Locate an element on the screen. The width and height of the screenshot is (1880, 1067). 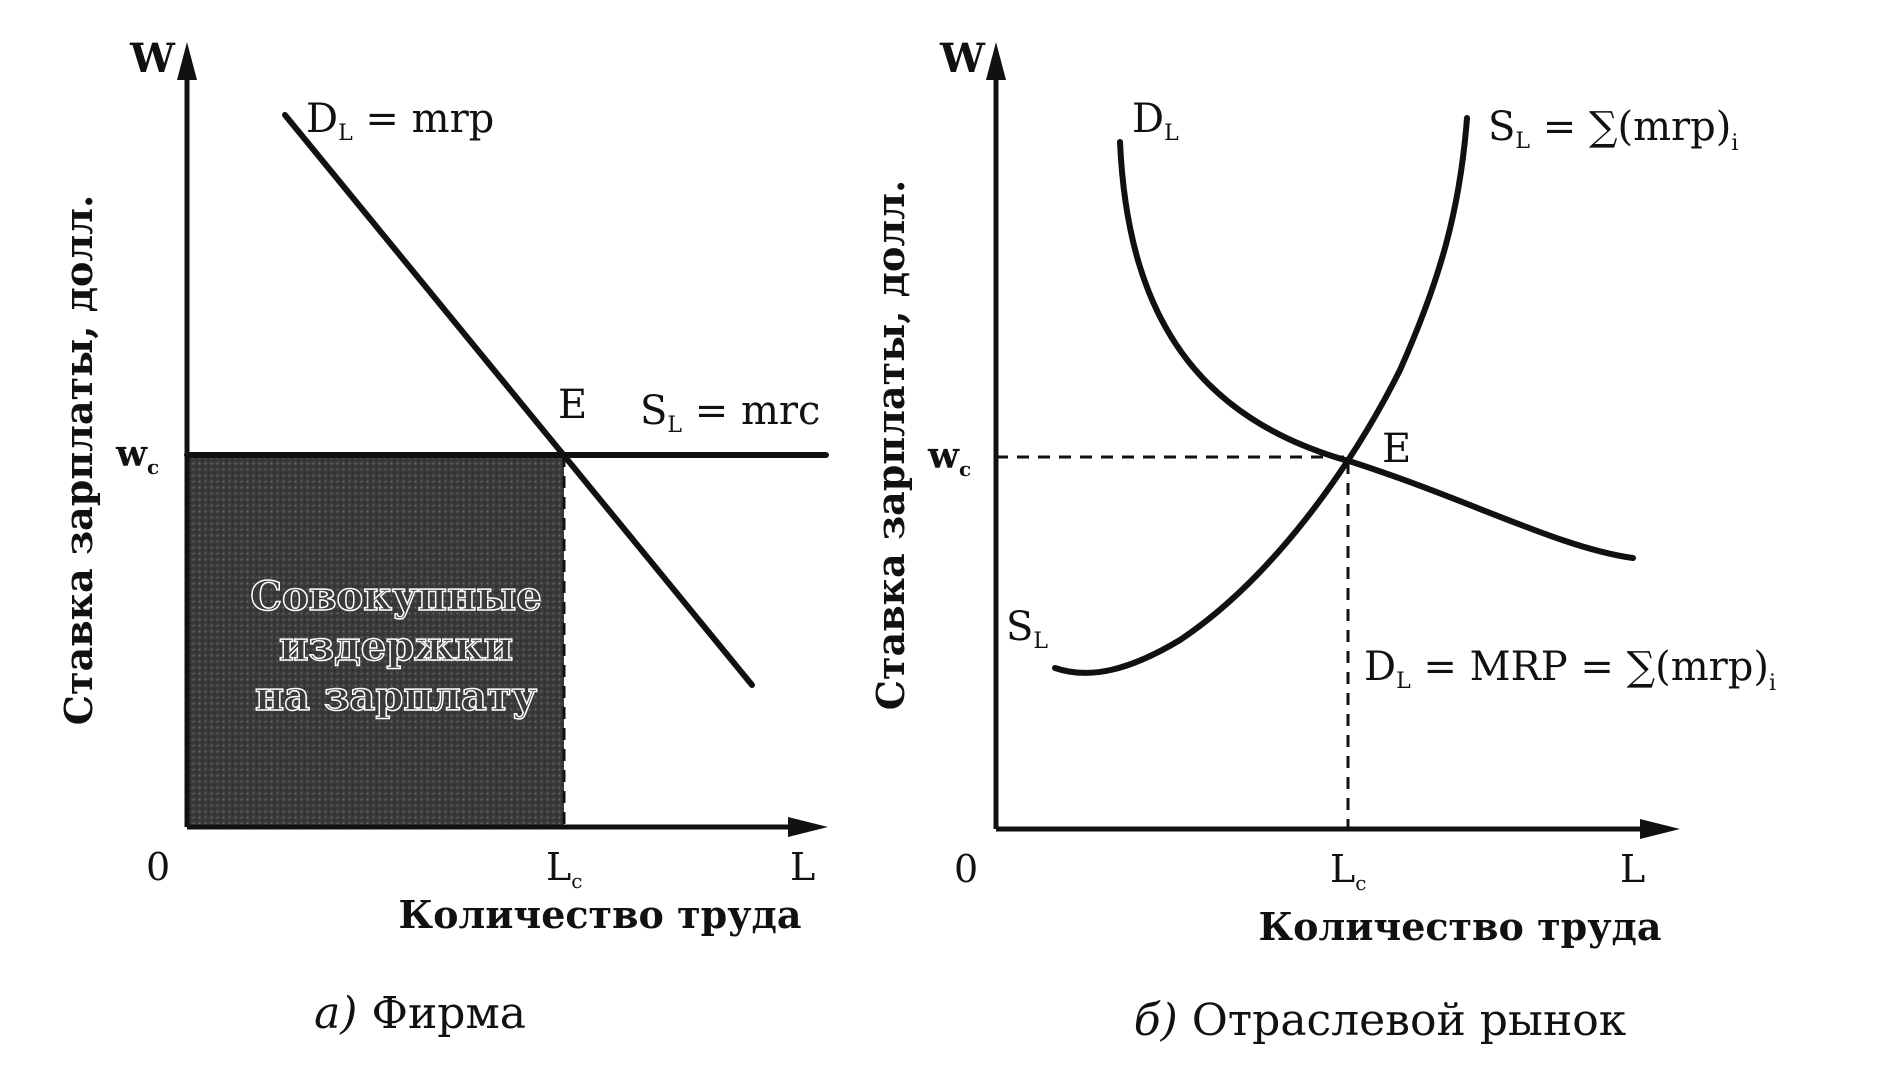
supply-low-label: SL is located at coordinates (1027, 629).